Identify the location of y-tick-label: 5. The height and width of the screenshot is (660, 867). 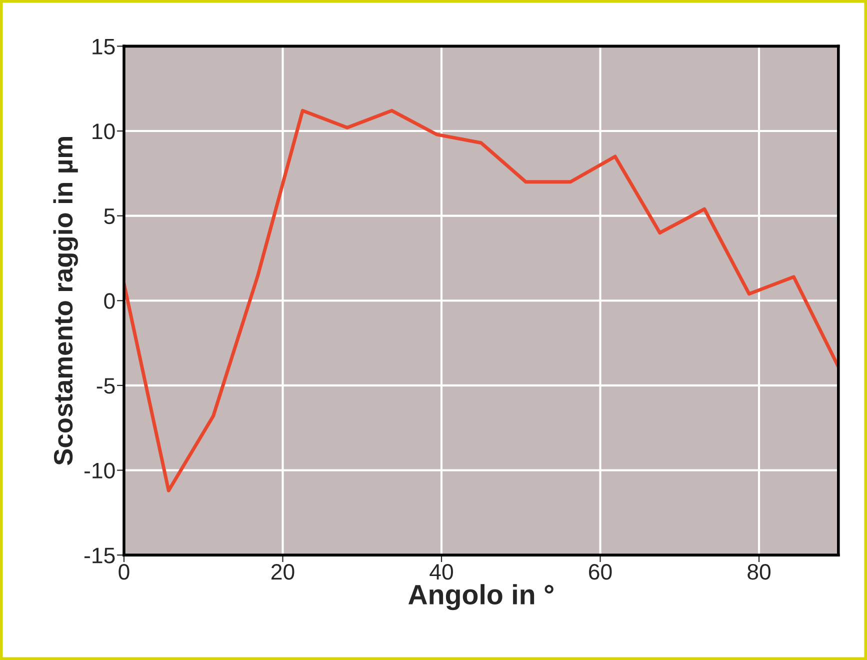
(109, 216).